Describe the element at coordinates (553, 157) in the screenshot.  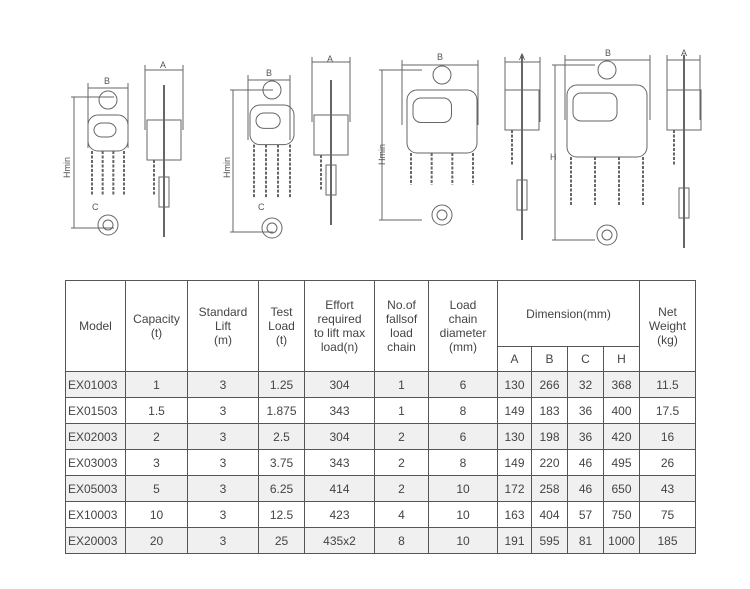
I see `dim-label-h-4: H` at that location.